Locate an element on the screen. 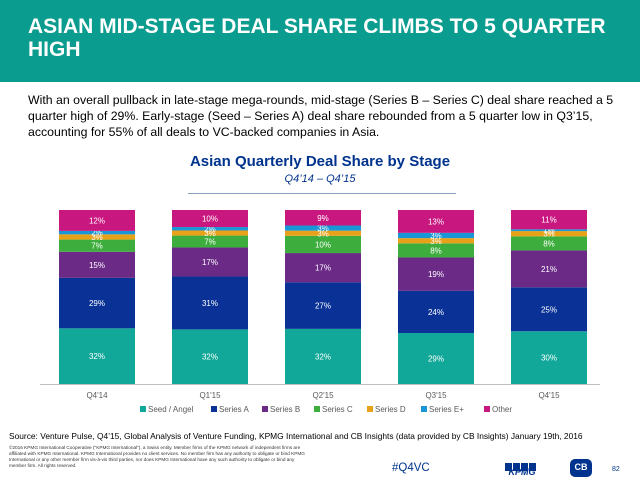 The width and height of the screenshot is (640, 495). legend-swatch-series-c is located at coordinates (317, 409).